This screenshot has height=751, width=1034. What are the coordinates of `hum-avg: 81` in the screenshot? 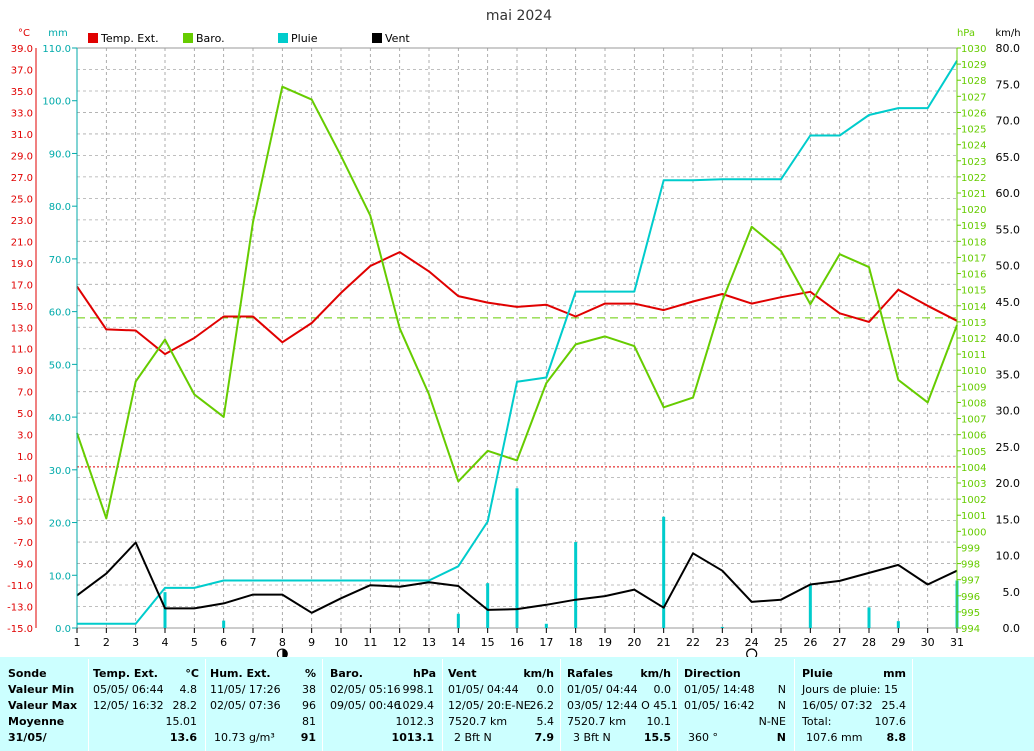 It's located at (309, 721).